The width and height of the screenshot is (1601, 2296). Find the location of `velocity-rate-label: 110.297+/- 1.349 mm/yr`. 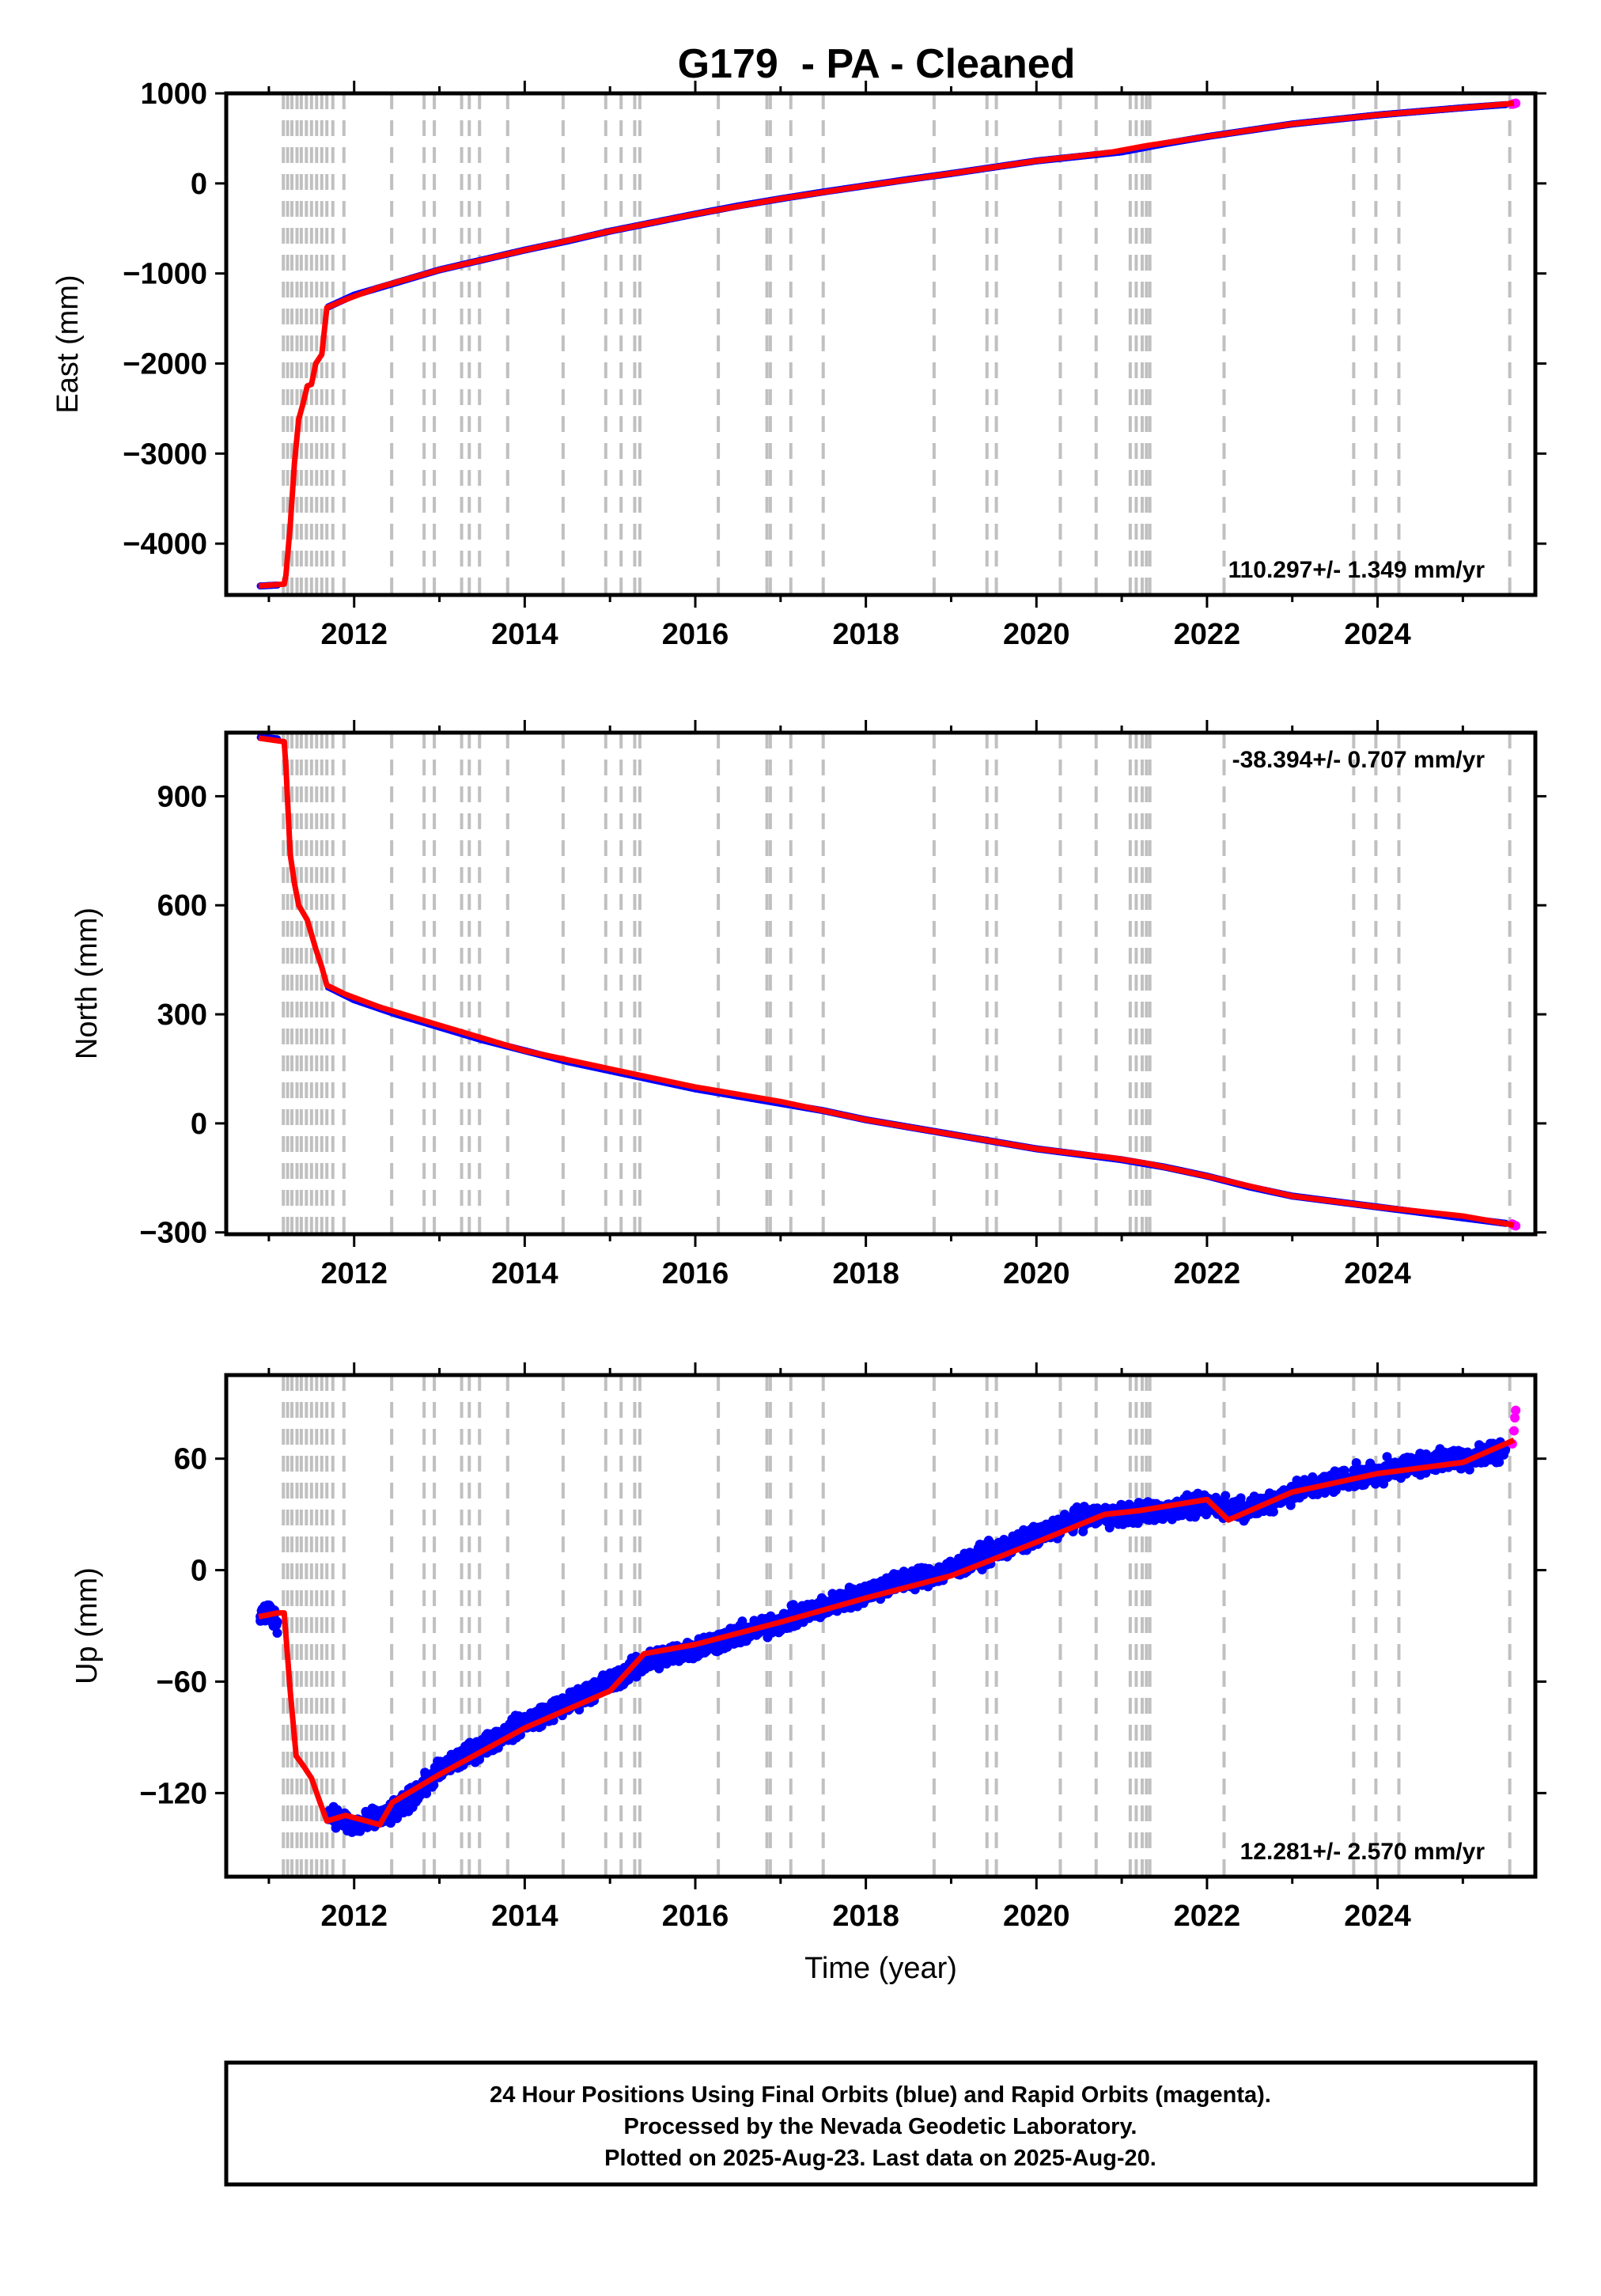

velocity-rate-label: 110.297+/- 1.349 mm/yr is located at coordinates (1357, 570).